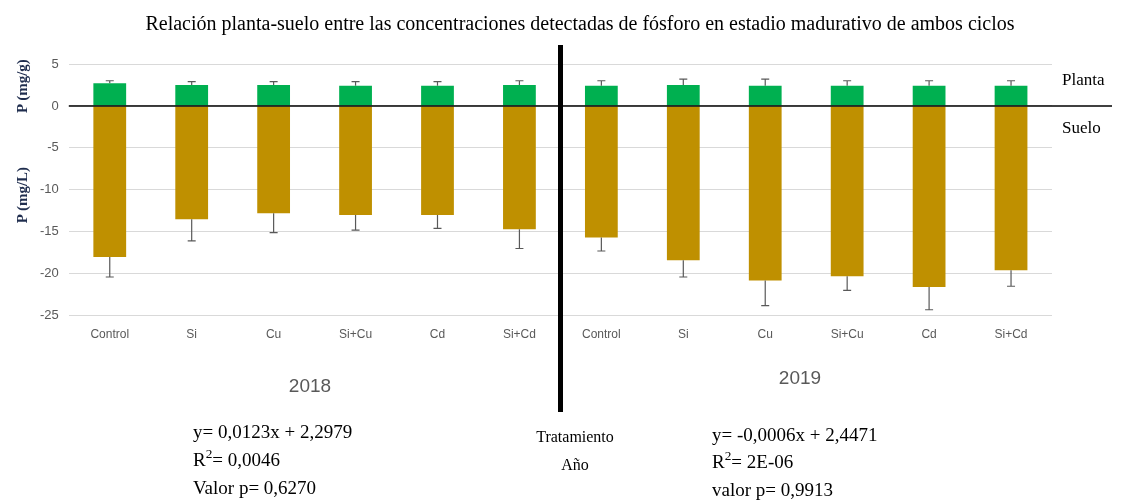 This screenshot has width=1122, height=504. What do you see at coordinates (255, 487) in the screenshot?
I see `text: Valor p= 0,6270` at bounding box center [255, 487].